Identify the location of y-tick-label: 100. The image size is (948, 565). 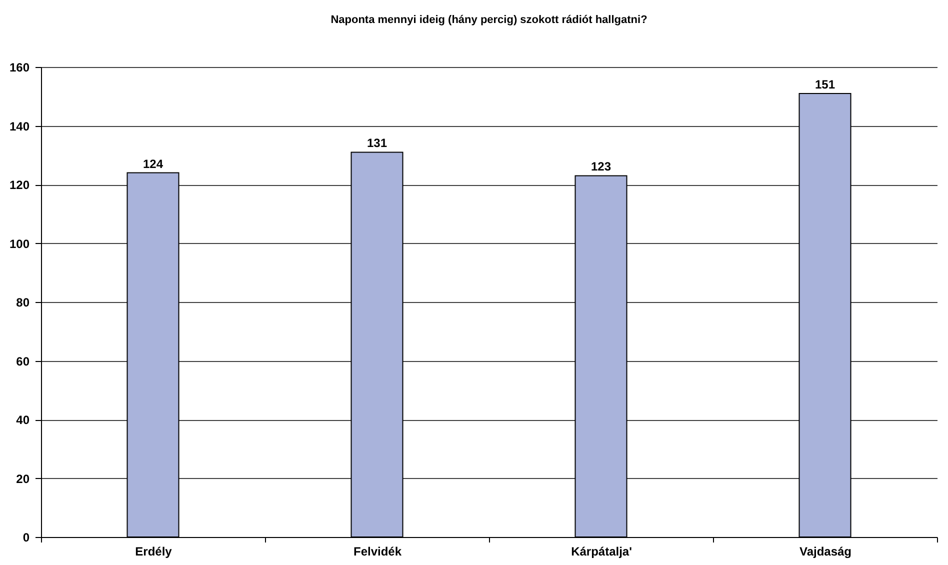
(19, 243).